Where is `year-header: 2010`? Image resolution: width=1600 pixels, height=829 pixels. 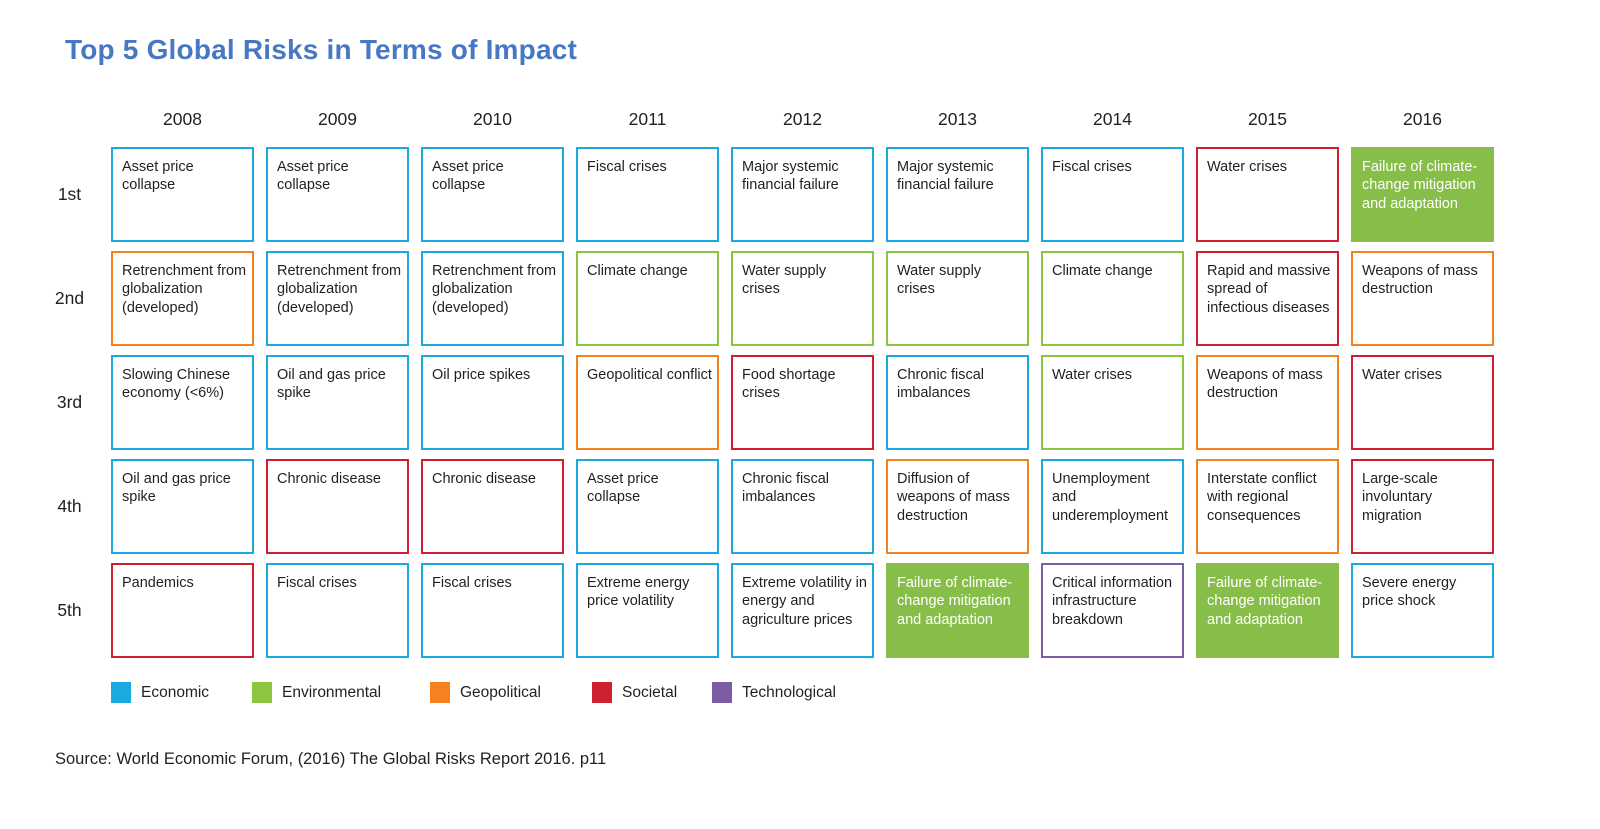
year-header: 2010 is located at coordinates (492, 118).